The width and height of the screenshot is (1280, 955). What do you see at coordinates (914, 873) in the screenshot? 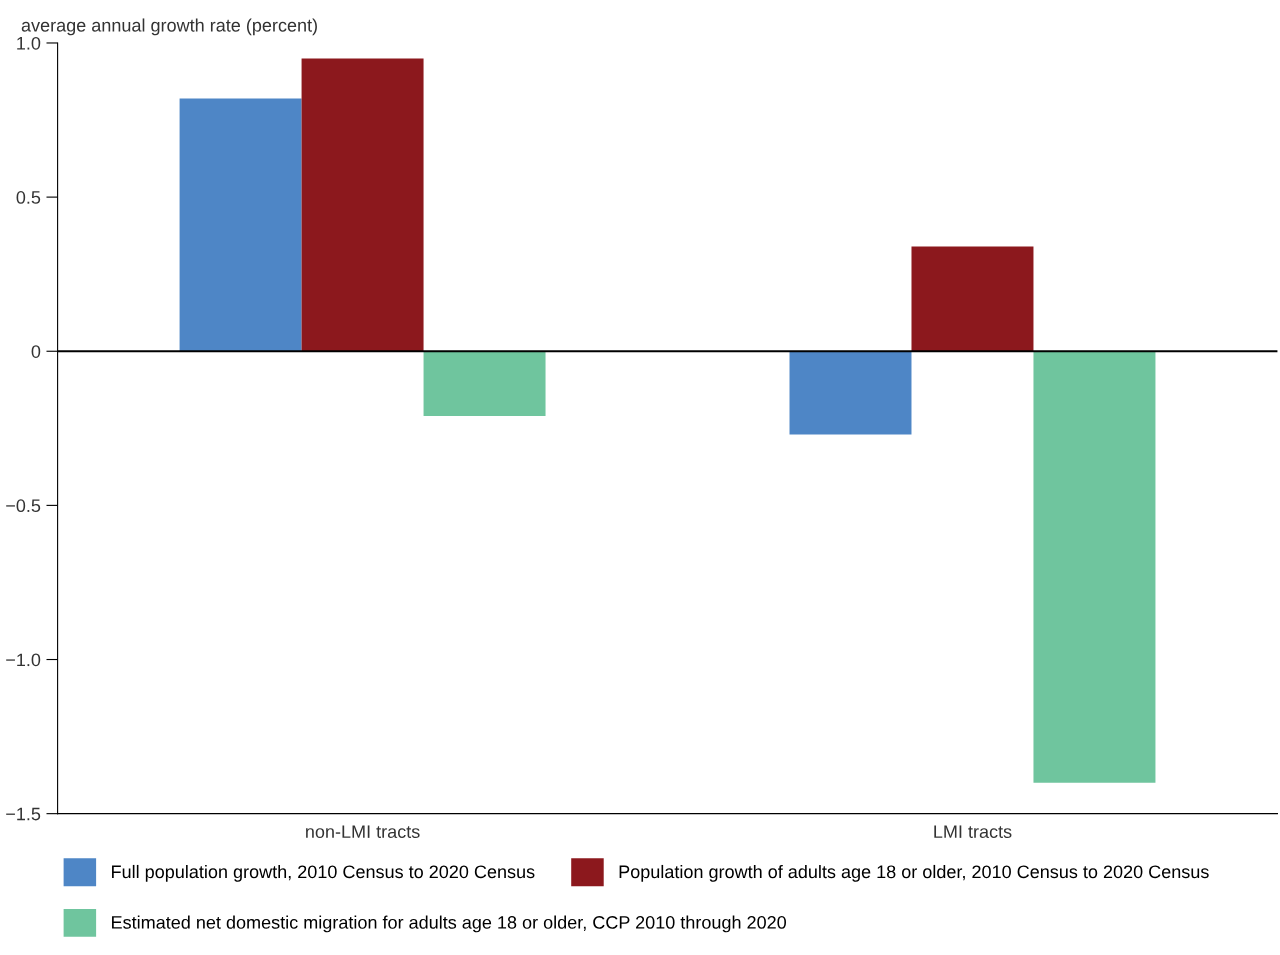
I see `legend-label: Population growth of adults age 18 or older, 2010 Census to 2020 Census` at bounding box center [914, 873].